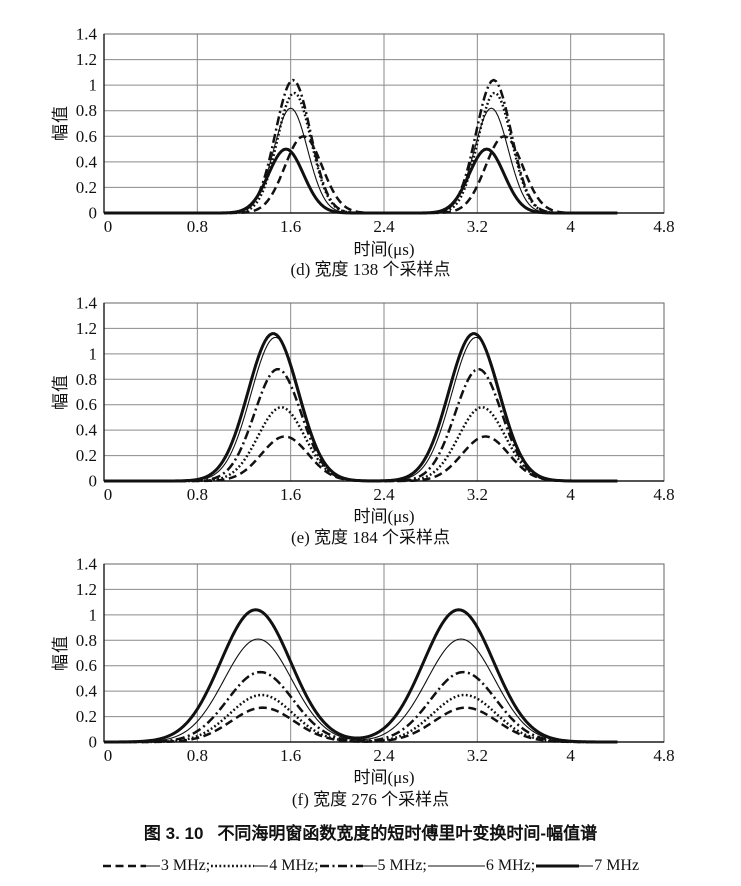 The image size is (741, 886). I want to click on x-tick-label-e: 2.4, so click(384, 494).